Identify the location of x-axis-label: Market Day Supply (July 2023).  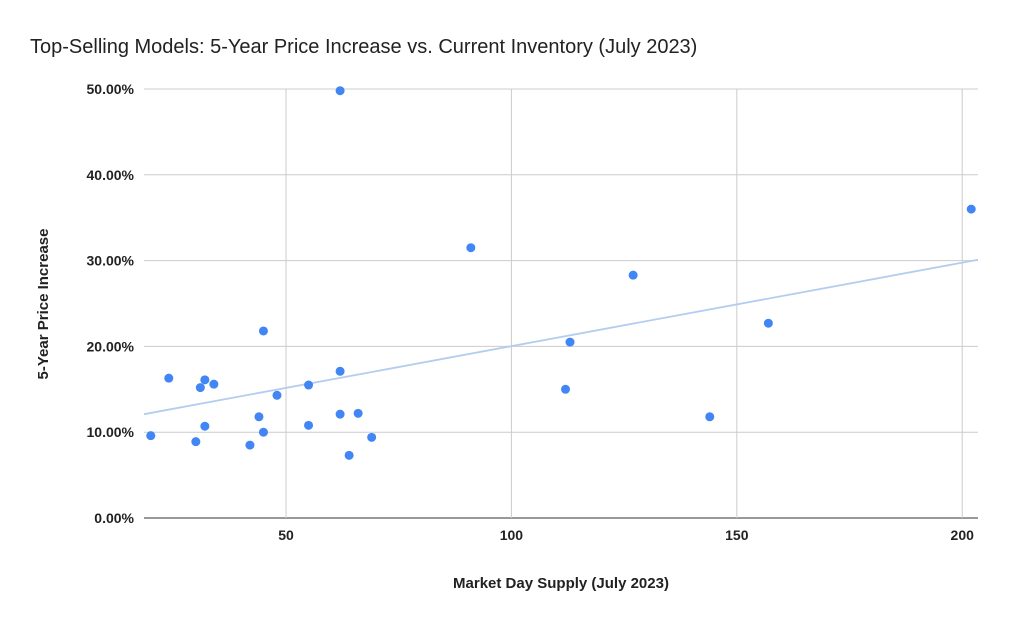
(561, 583).